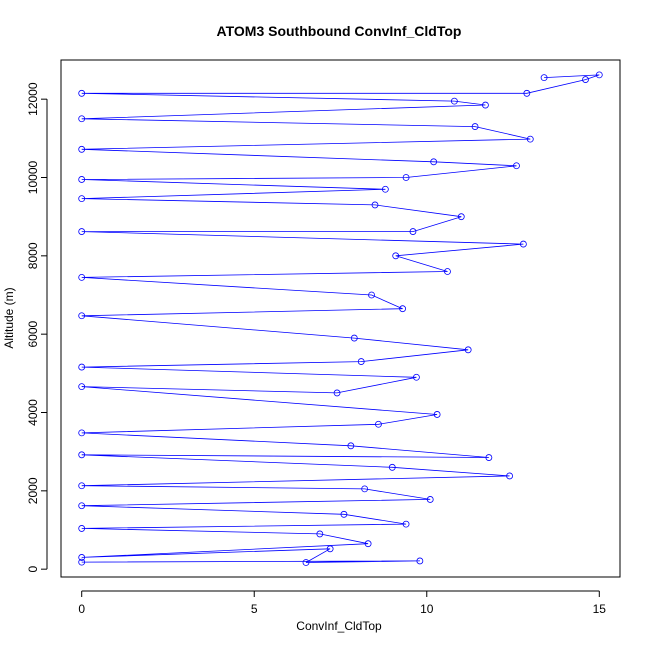 The image size is (650, 650). What do you see at coordinates (33, 333) in the screenshot?
I see `y-tick-label: 6000` at bounding box center [33, 333].